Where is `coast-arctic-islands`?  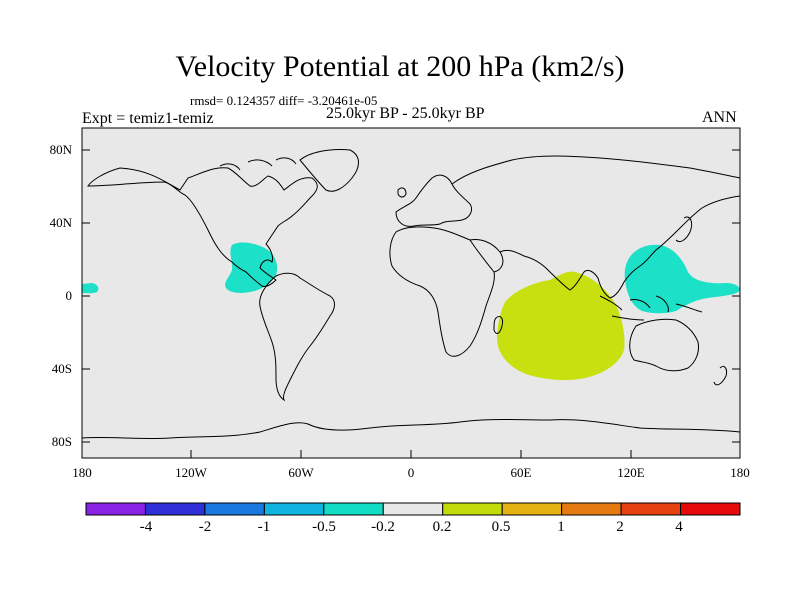
coast-arctic-islands is located at coordinates (258, 164).